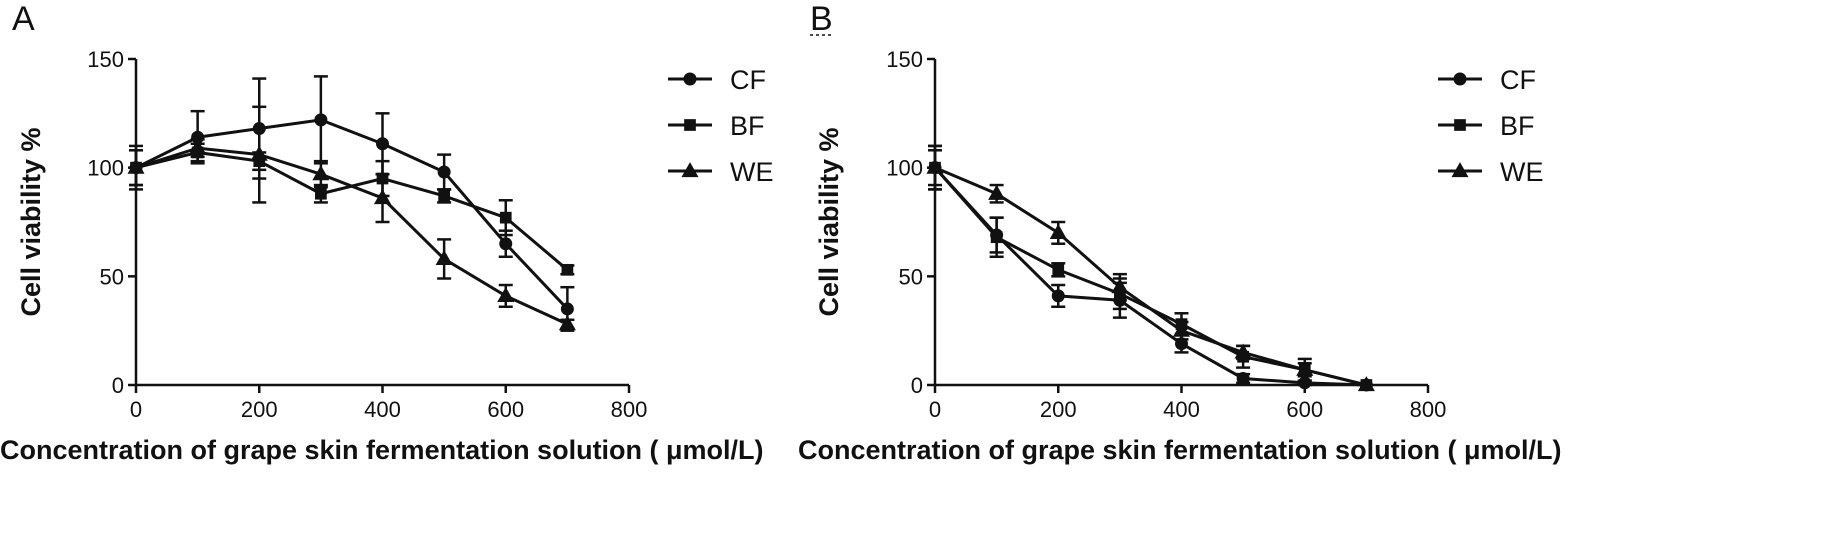 The image size is (1822, 541). I want to click on series-cf, so click(1150, 268).